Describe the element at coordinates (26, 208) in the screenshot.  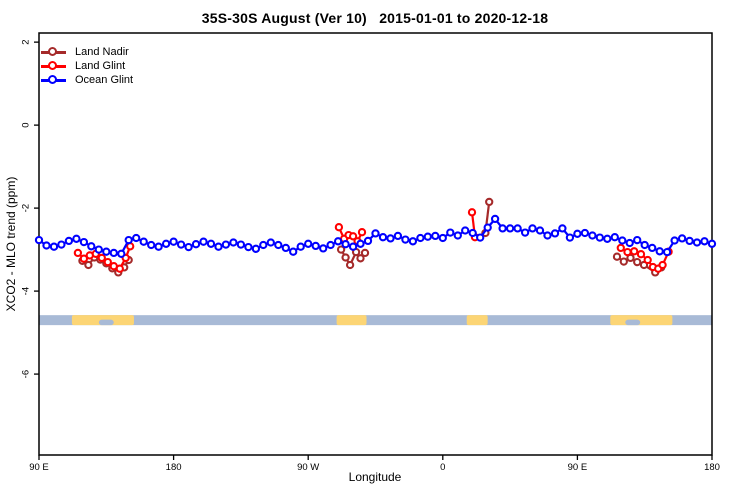
I see `y-tick-label: -2` at that location.